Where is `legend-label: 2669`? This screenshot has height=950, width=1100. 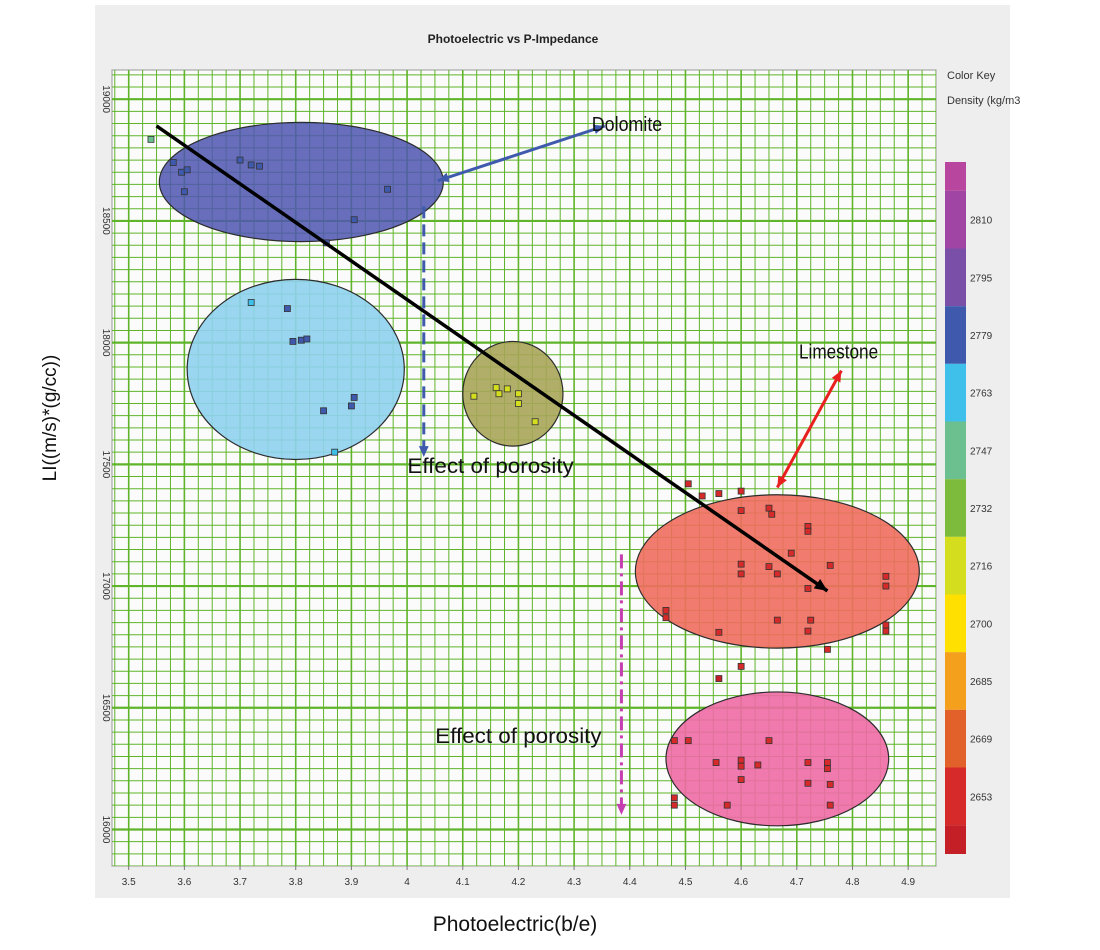 legend-label: 2669 is located at coordinates (981, 740).